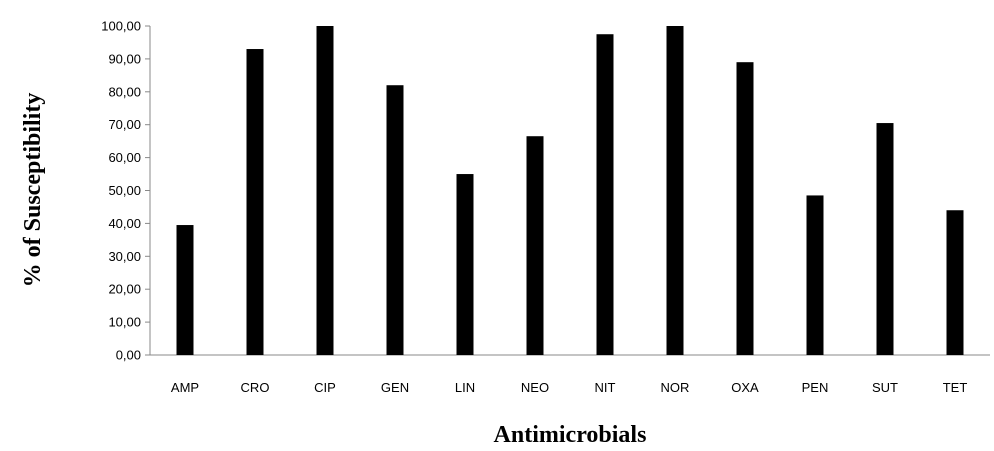 This screenshot has height=451, width=994. What do you see at coordinates (535, 245) in the screenshot?
I see `bar-neo` at bounding box center [535, 245].